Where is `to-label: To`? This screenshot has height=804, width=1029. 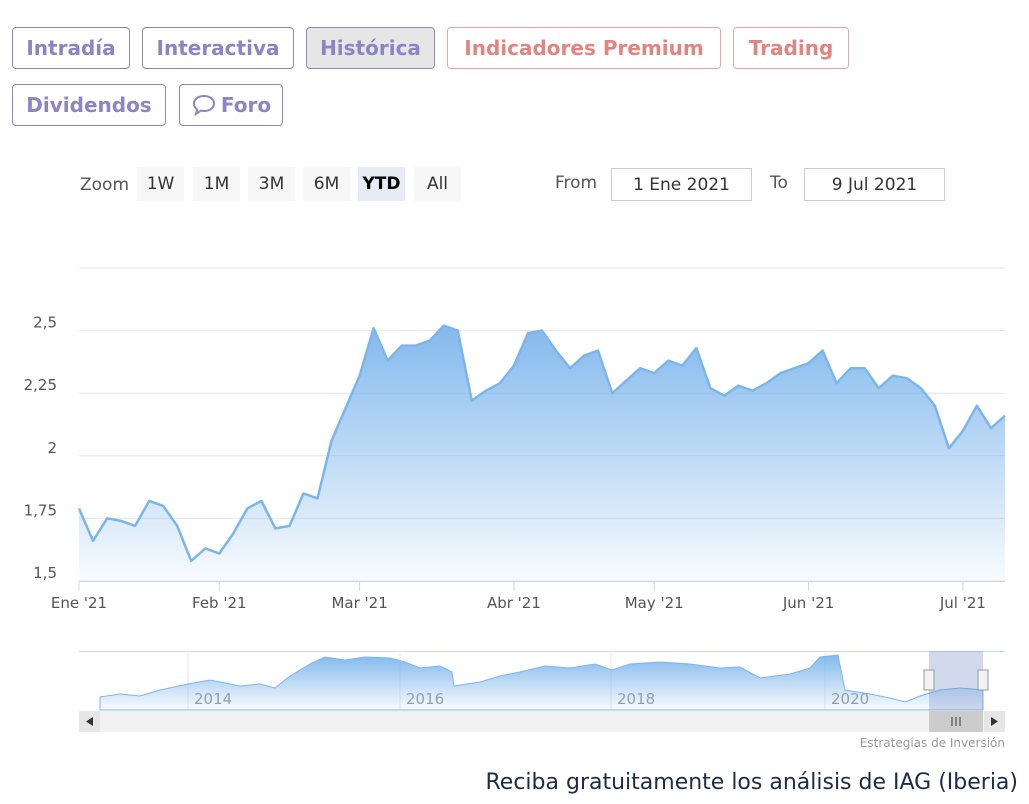
to-label: To is located at coordinates (779, 183).